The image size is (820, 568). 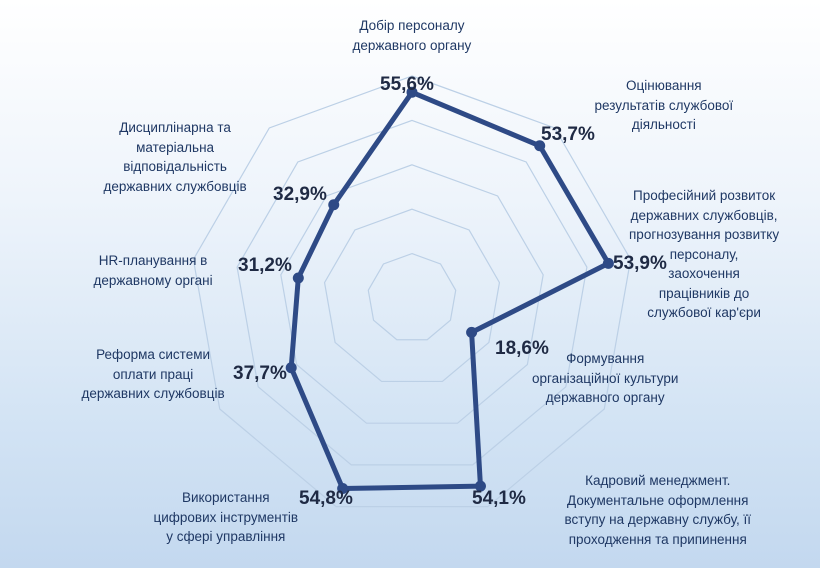 What do you see at coordinates (412, 35) in the screenshot?
I see `category-label-1: Добір персоналу державного органу` at bounding box center [412, 35].